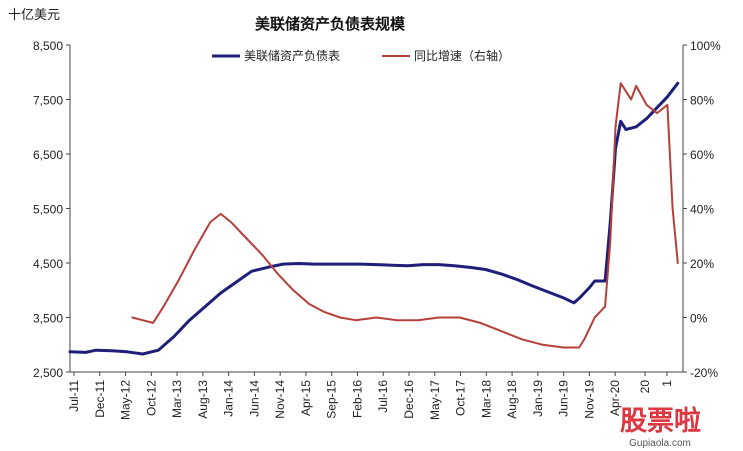  I want to click on watermark: 股票啦 Gupiaola.com, so click(660, 427).